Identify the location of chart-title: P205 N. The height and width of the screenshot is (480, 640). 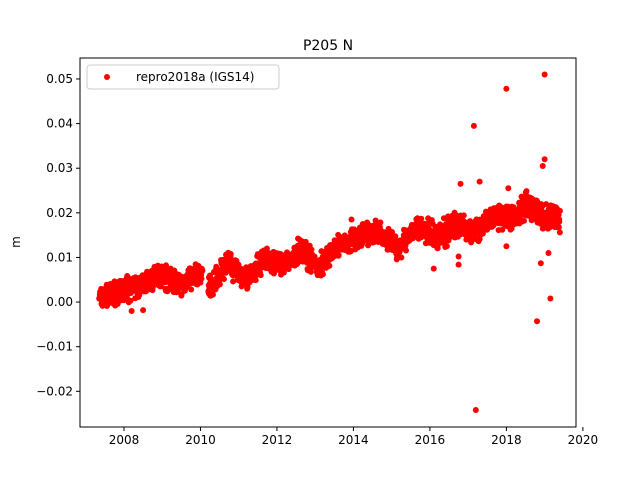
(328, 46).